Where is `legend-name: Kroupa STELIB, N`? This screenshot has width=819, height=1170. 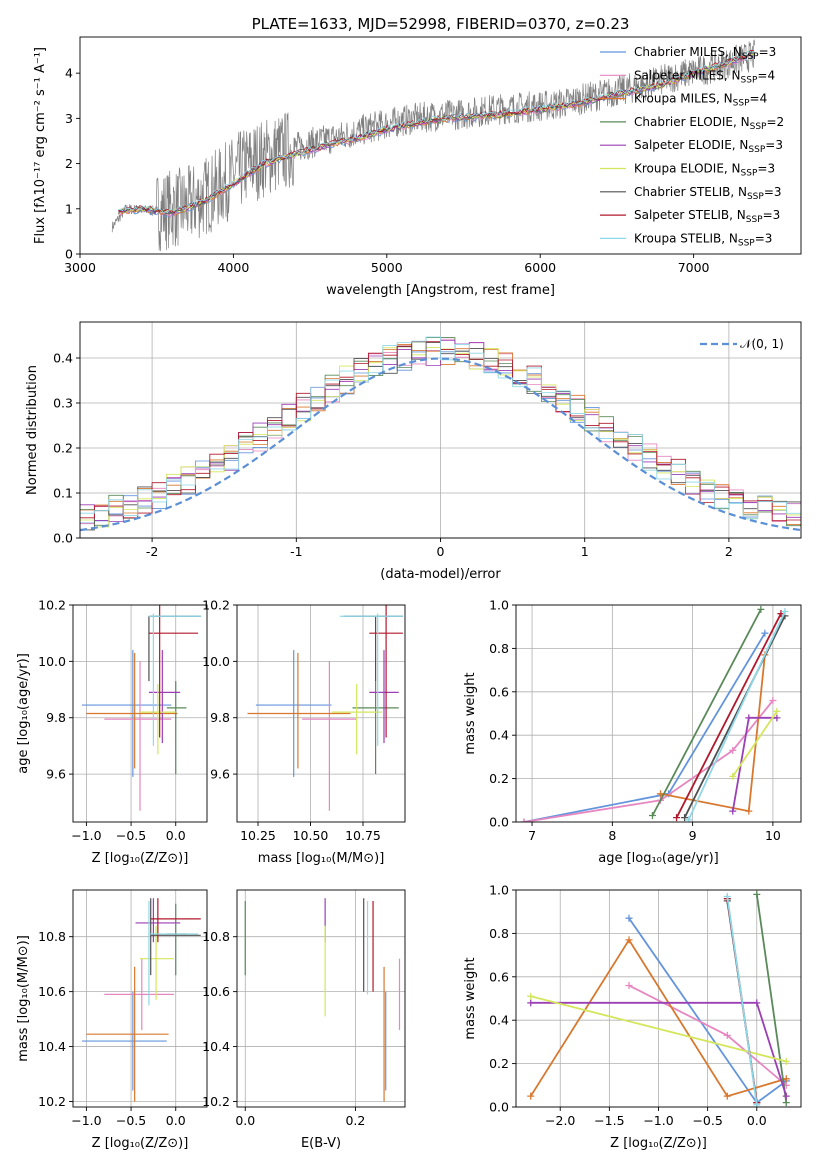
legend-name: Kroupa STELIB, N is located at coordinates (686, 238).